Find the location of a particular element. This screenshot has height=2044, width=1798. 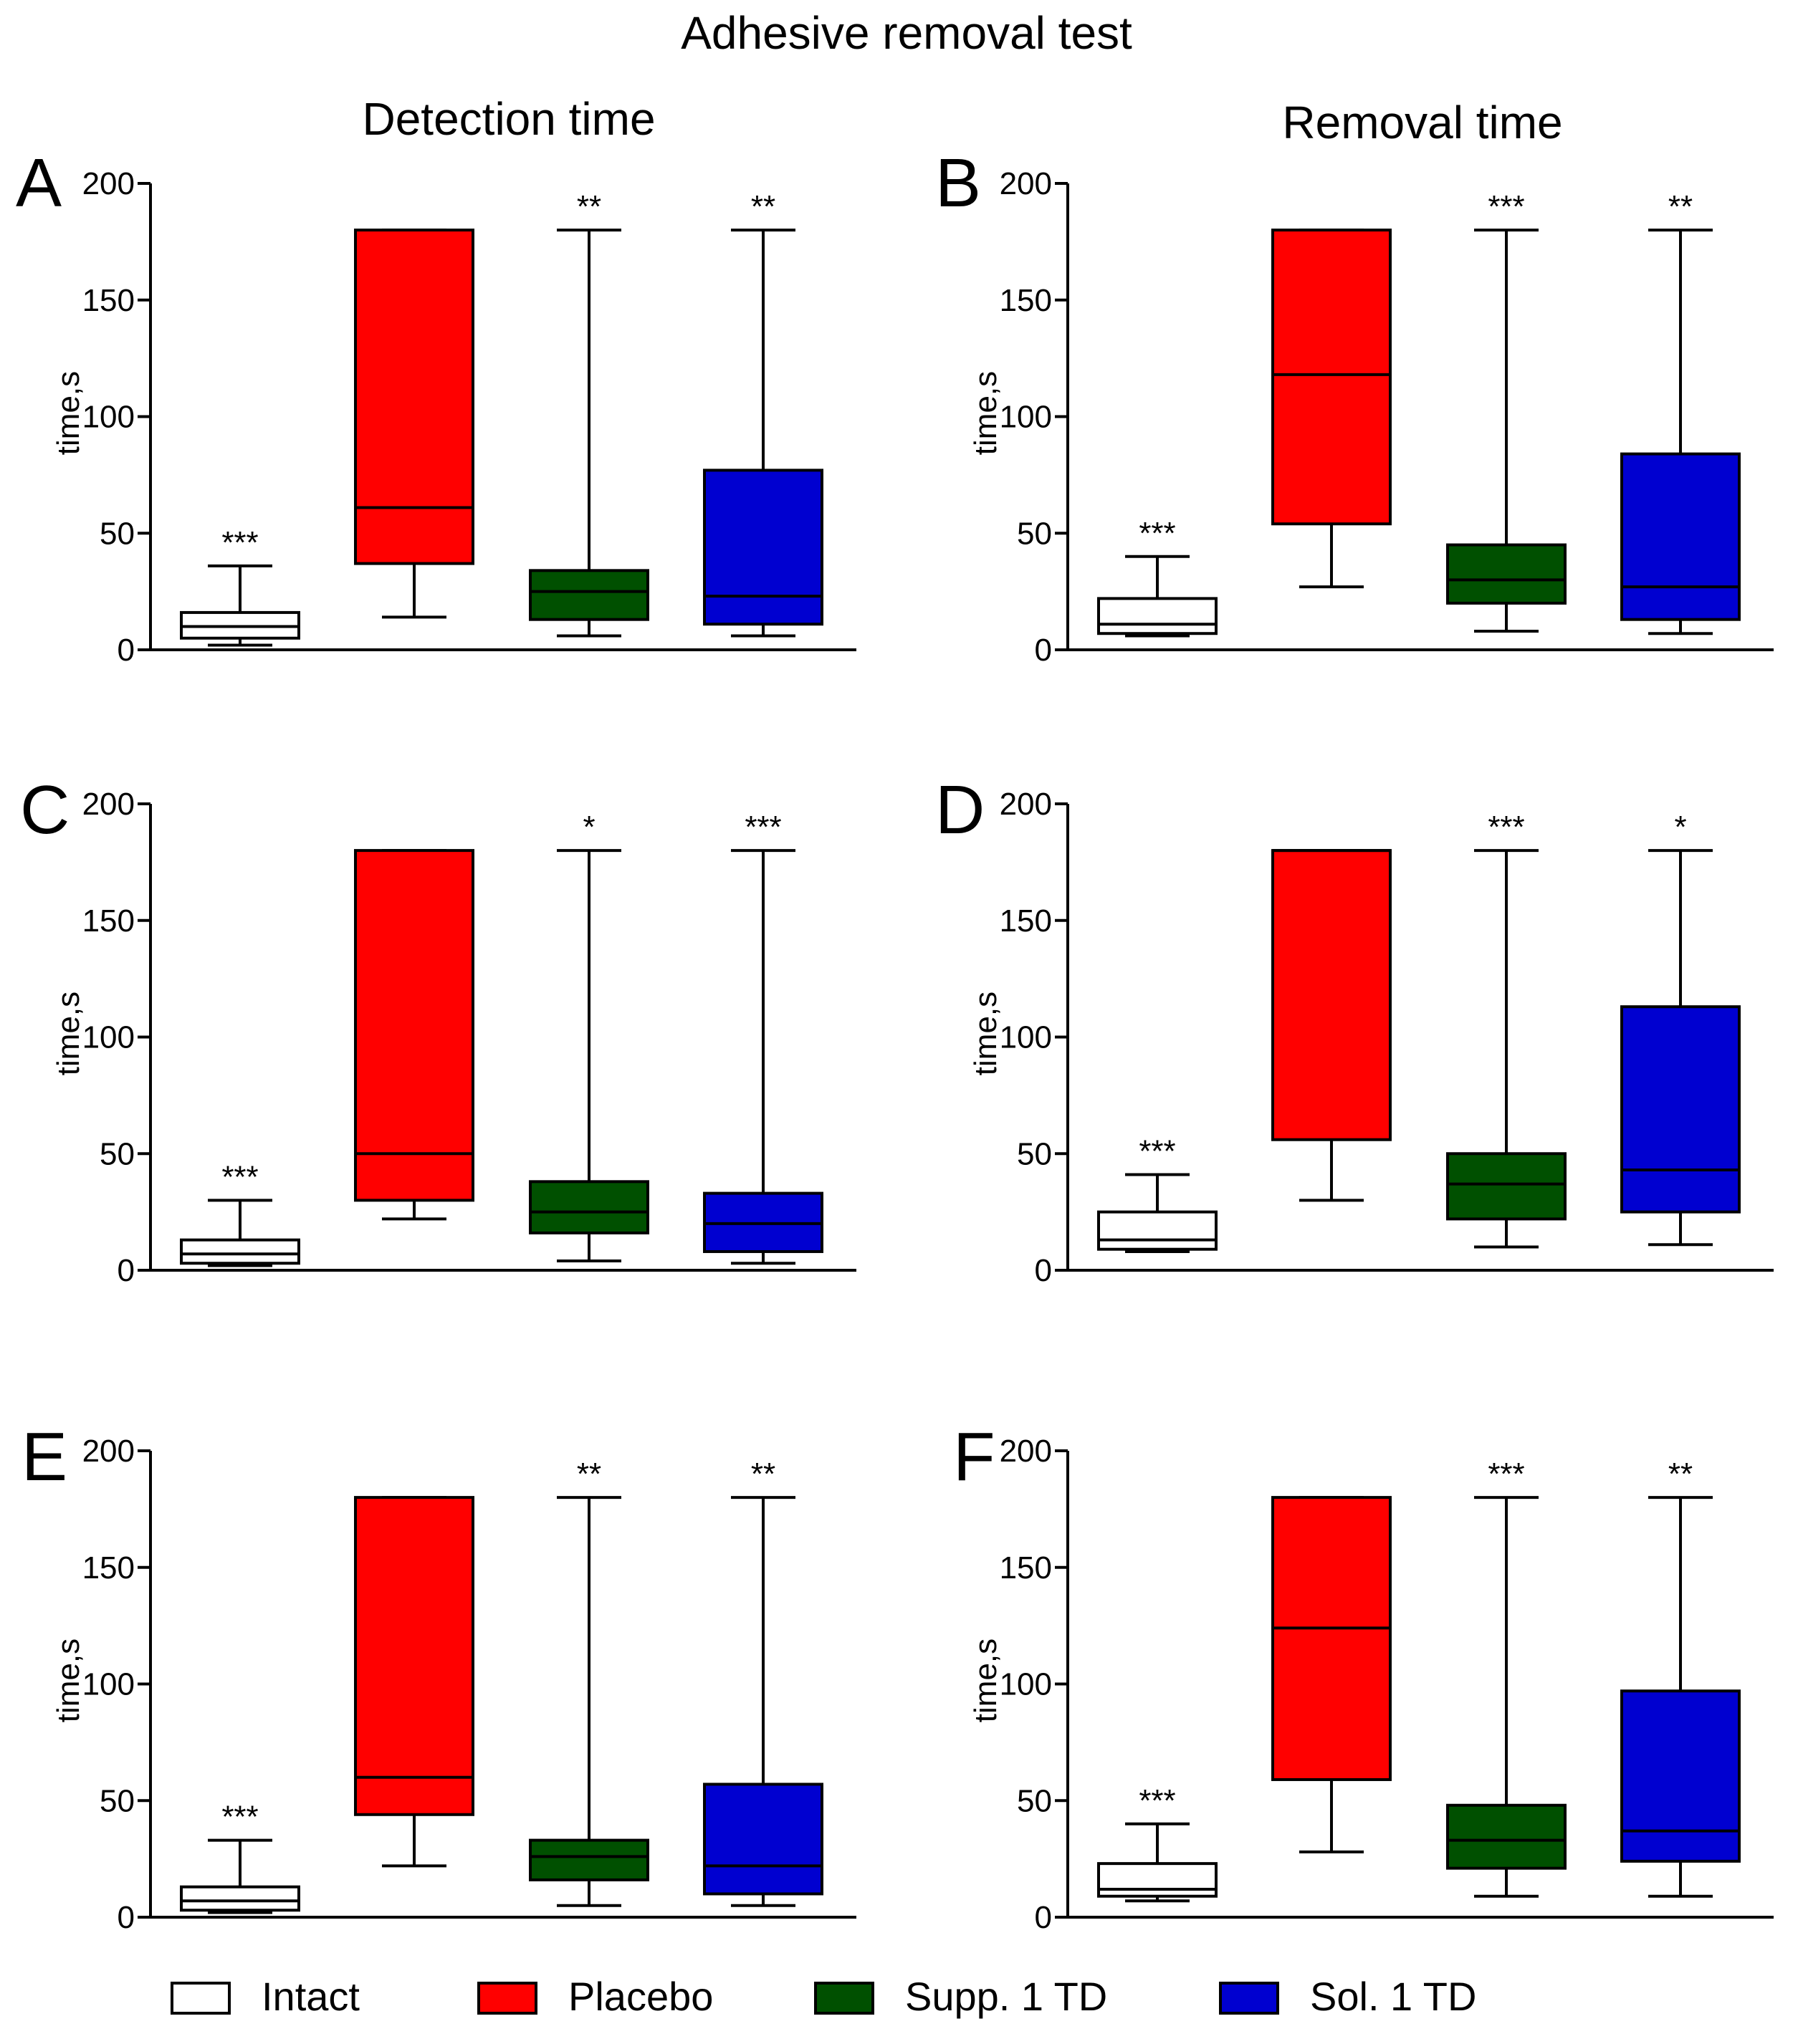

box-sol-1-td: *** is located at coordinates (763, 1037).